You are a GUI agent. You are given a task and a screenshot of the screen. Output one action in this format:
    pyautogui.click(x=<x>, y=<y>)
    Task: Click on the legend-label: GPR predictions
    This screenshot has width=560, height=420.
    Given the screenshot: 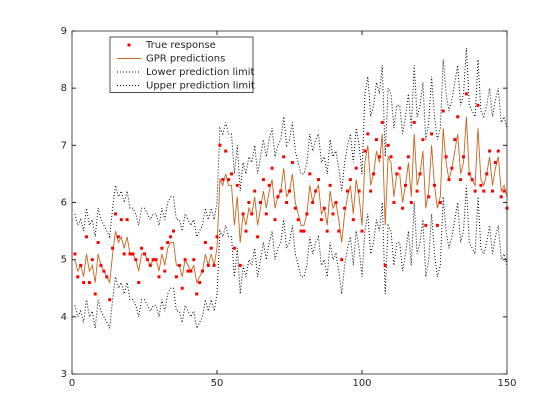 What is the action you would take?
    pyautogui.click(x=185, y=59)
    